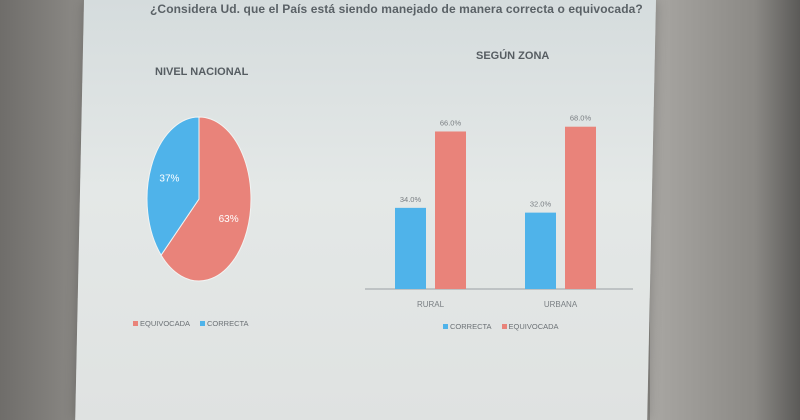  I want to click on bar-value-label: 34.0%, so click(411, 199).